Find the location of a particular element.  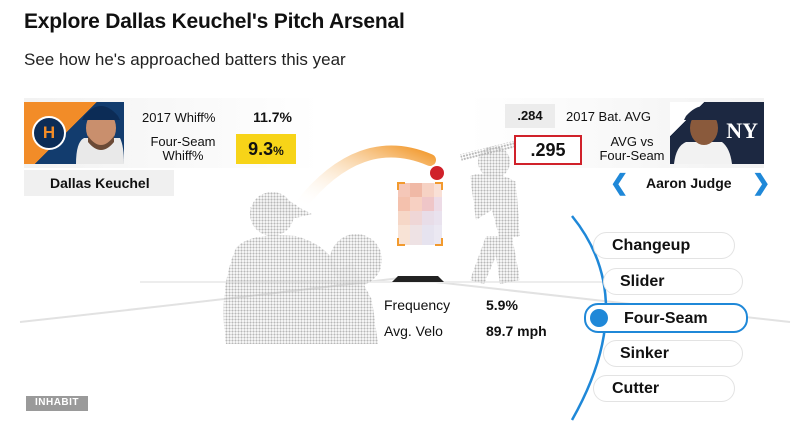

pitcher-stat2-highlight: 9.3% is located at coordinates (266, 149).